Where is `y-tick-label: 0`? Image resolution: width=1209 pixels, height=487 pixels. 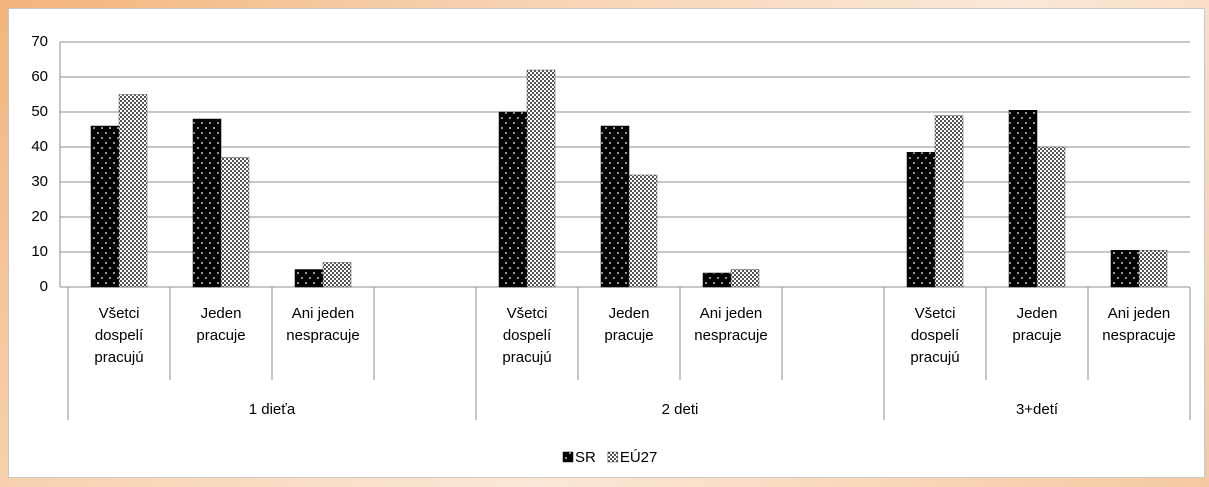
y-tick-label: 0 is located at coordinates (44, 286).